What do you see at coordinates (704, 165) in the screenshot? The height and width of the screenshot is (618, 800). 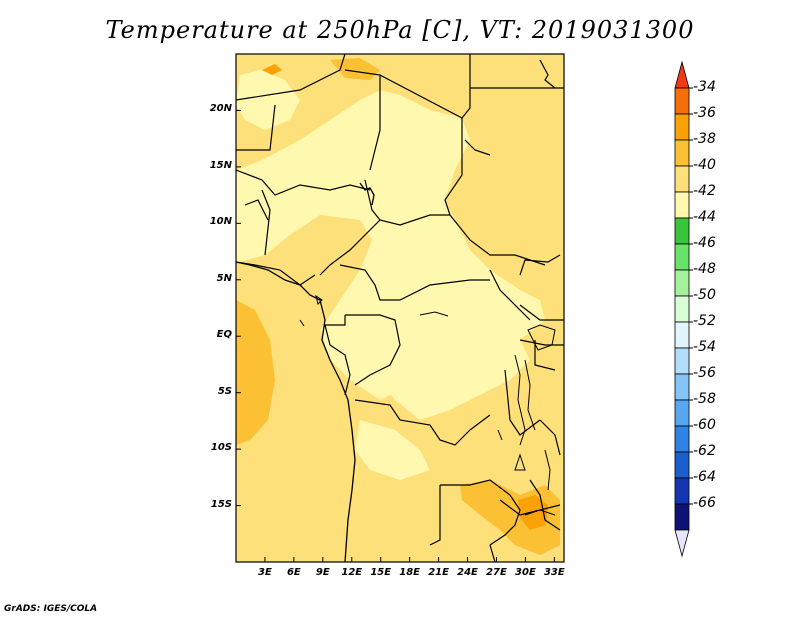 I see `colorbar-label: -40` at bounding box center [704, 165].